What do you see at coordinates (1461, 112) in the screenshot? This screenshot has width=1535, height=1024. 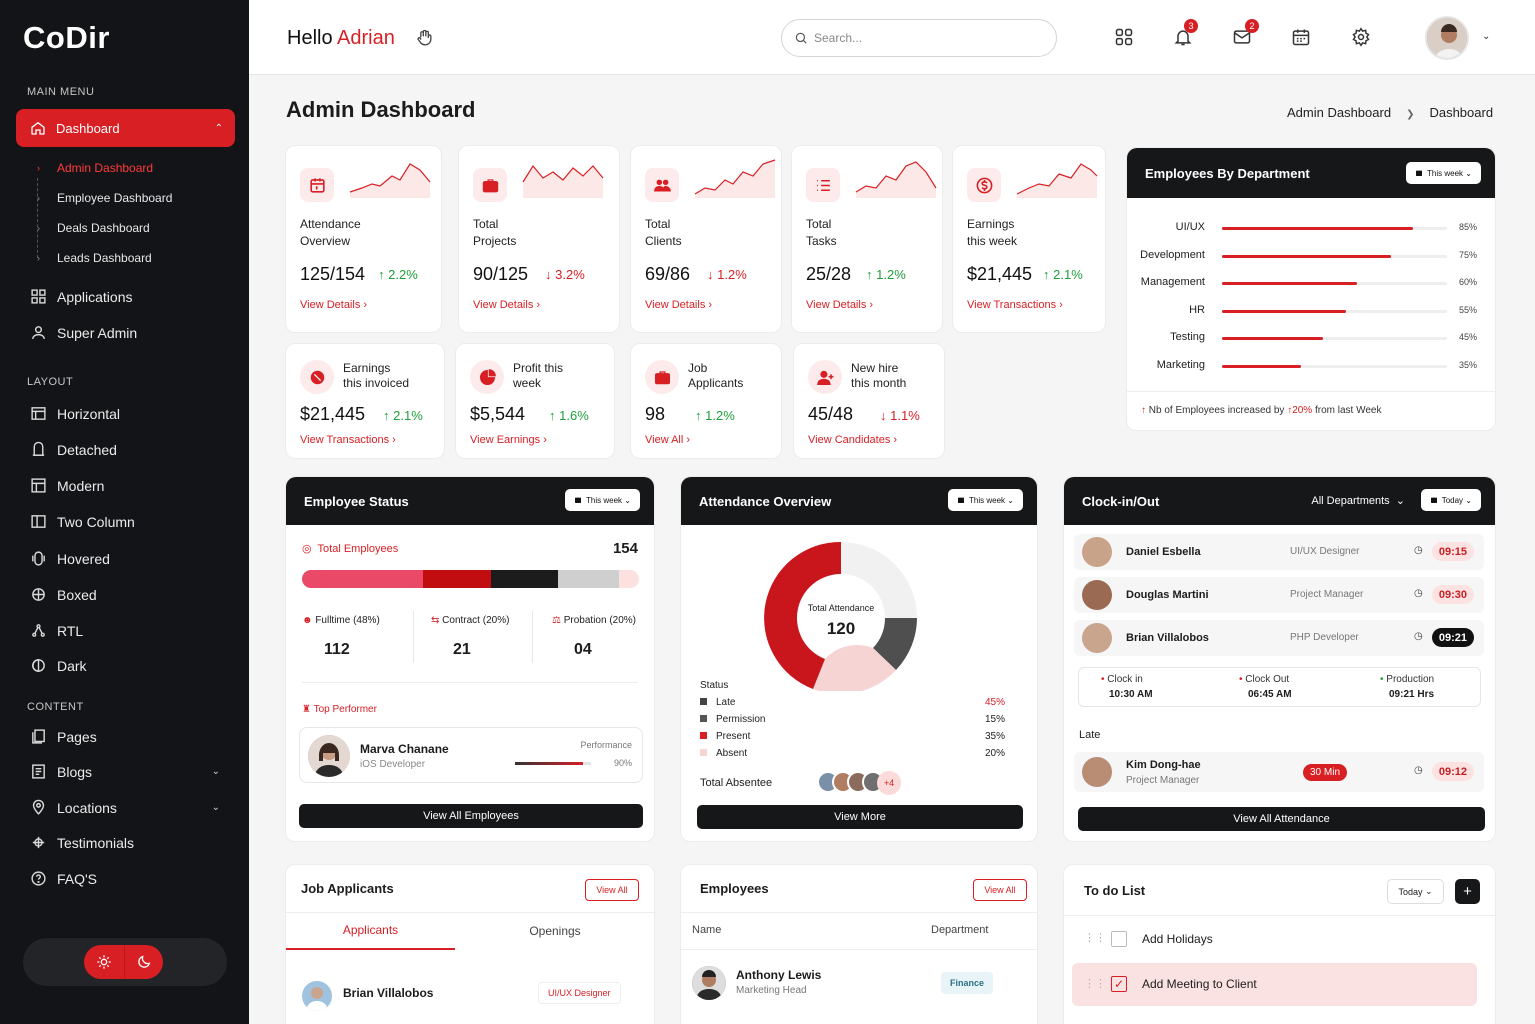 I see `breadcrumb-item: Dashboard` at bounding box center [1461, 112].